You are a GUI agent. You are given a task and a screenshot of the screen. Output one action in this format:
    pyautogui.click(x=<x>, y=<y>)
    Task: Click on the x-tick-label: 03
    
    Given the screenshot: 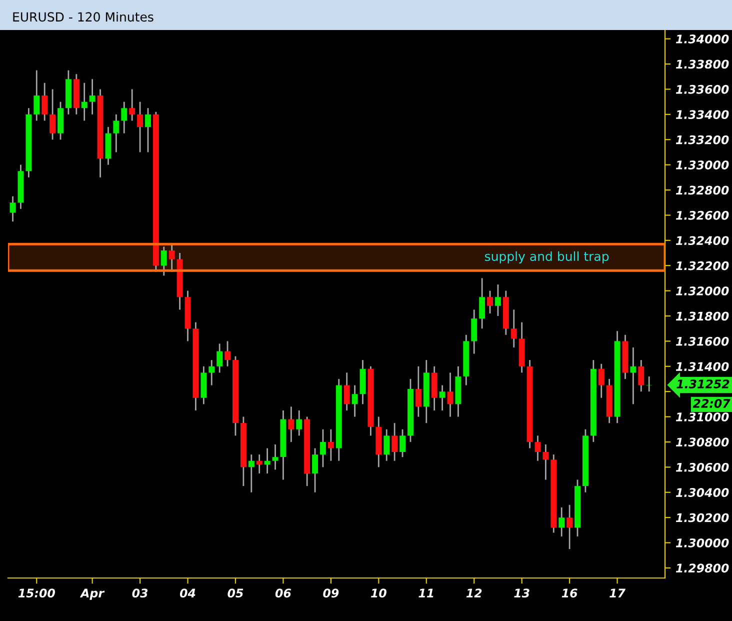 What is the action you would take?
    pyautogui.click(x=140, y=593)
    